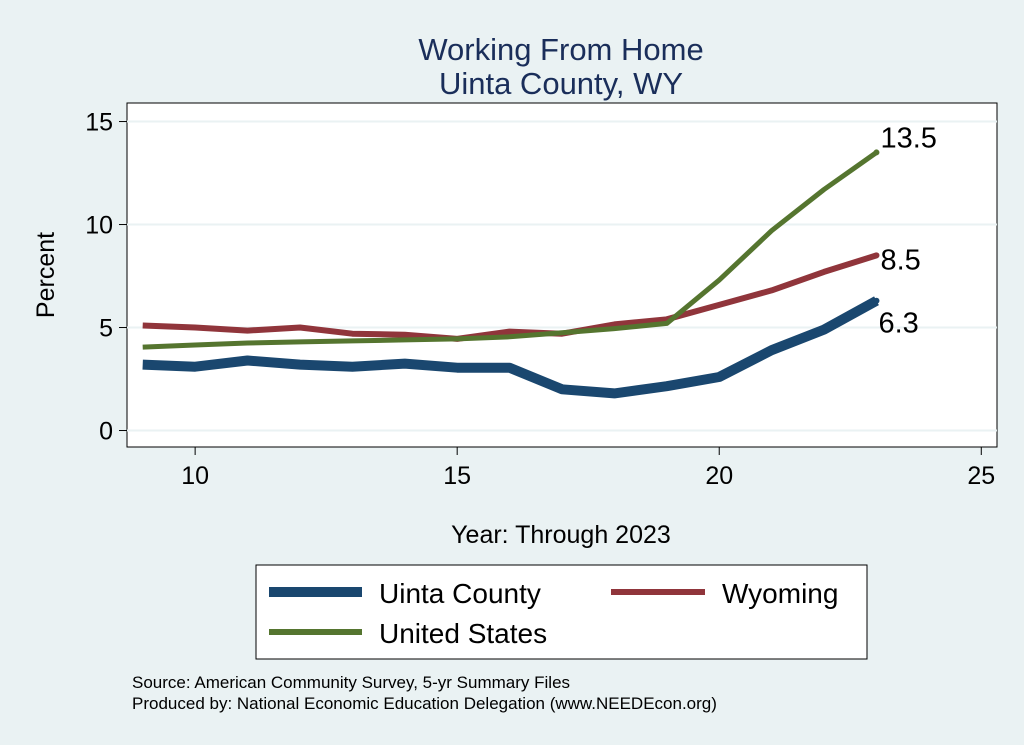 This screenshot has width=1024, height=745. I want to click on x-tick-label-25: 25, so click(981, 476).